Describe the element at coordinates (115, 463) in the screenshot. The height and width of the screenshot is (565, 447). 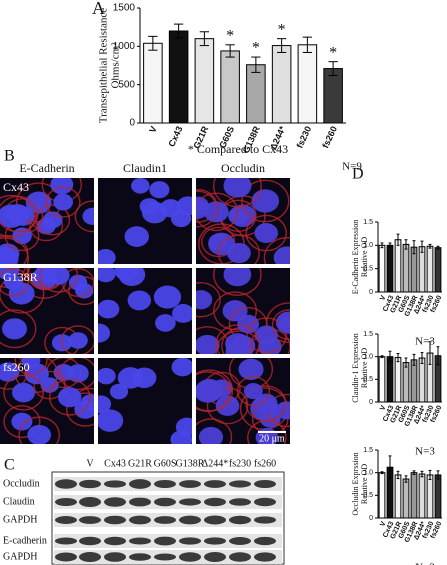
I see `lane-label: Cx43` at that location.